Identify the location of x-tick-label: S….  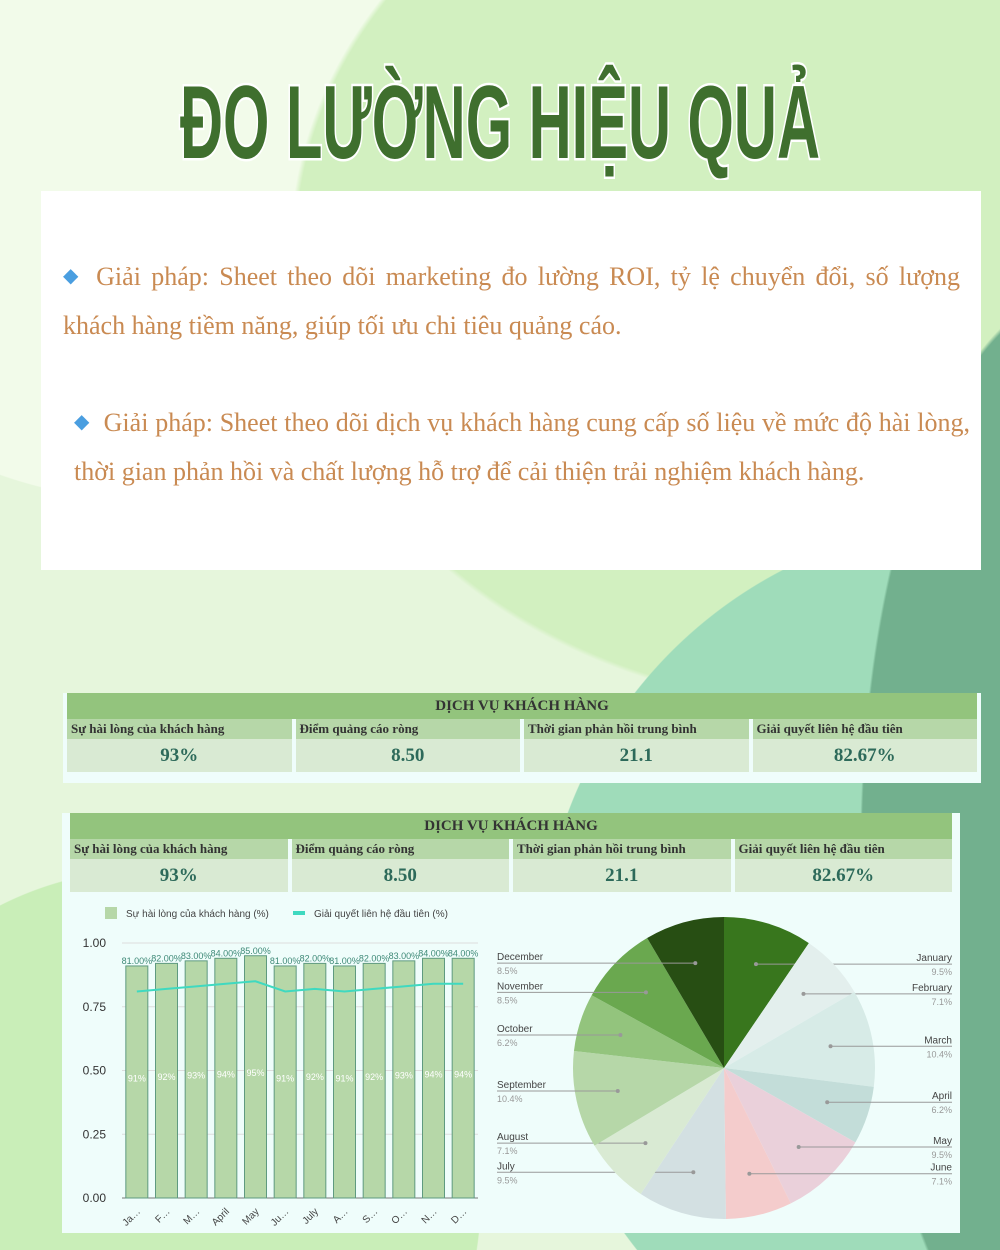
(371, 1216).